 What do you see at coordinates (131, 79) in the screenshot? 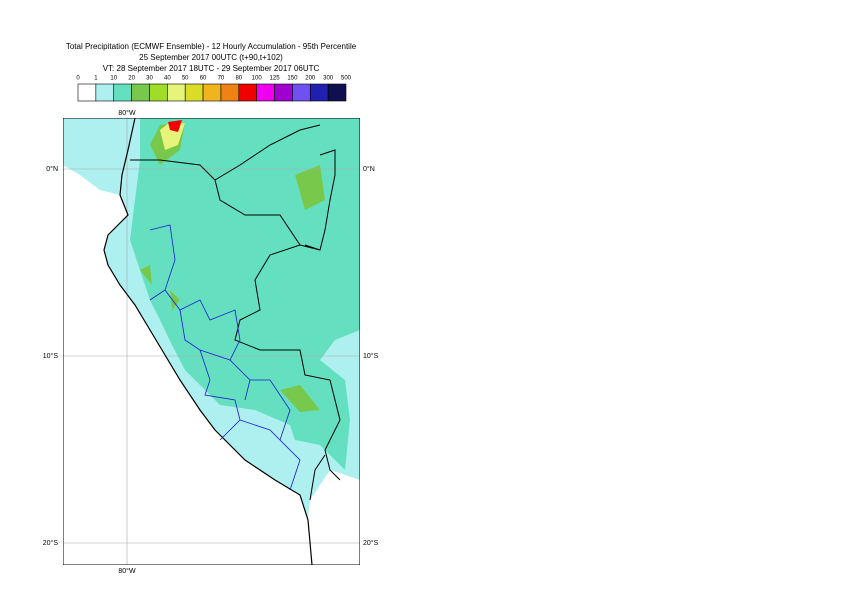
I see `legend-label: 20` at bounding box center [131, 79].